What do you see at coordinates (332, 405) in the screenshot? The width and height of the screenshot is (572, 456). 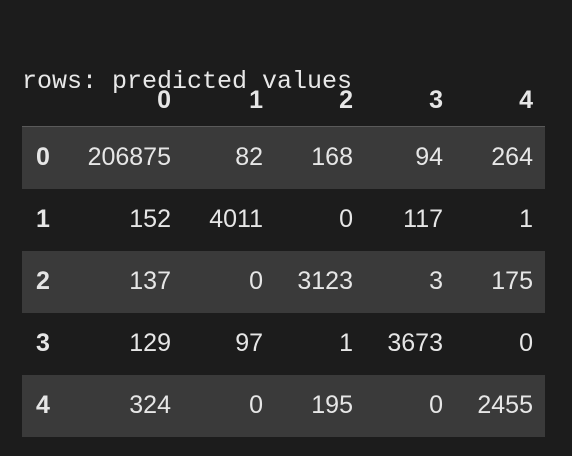 I see `table-cell: 195` at bounding box center [332, 405].